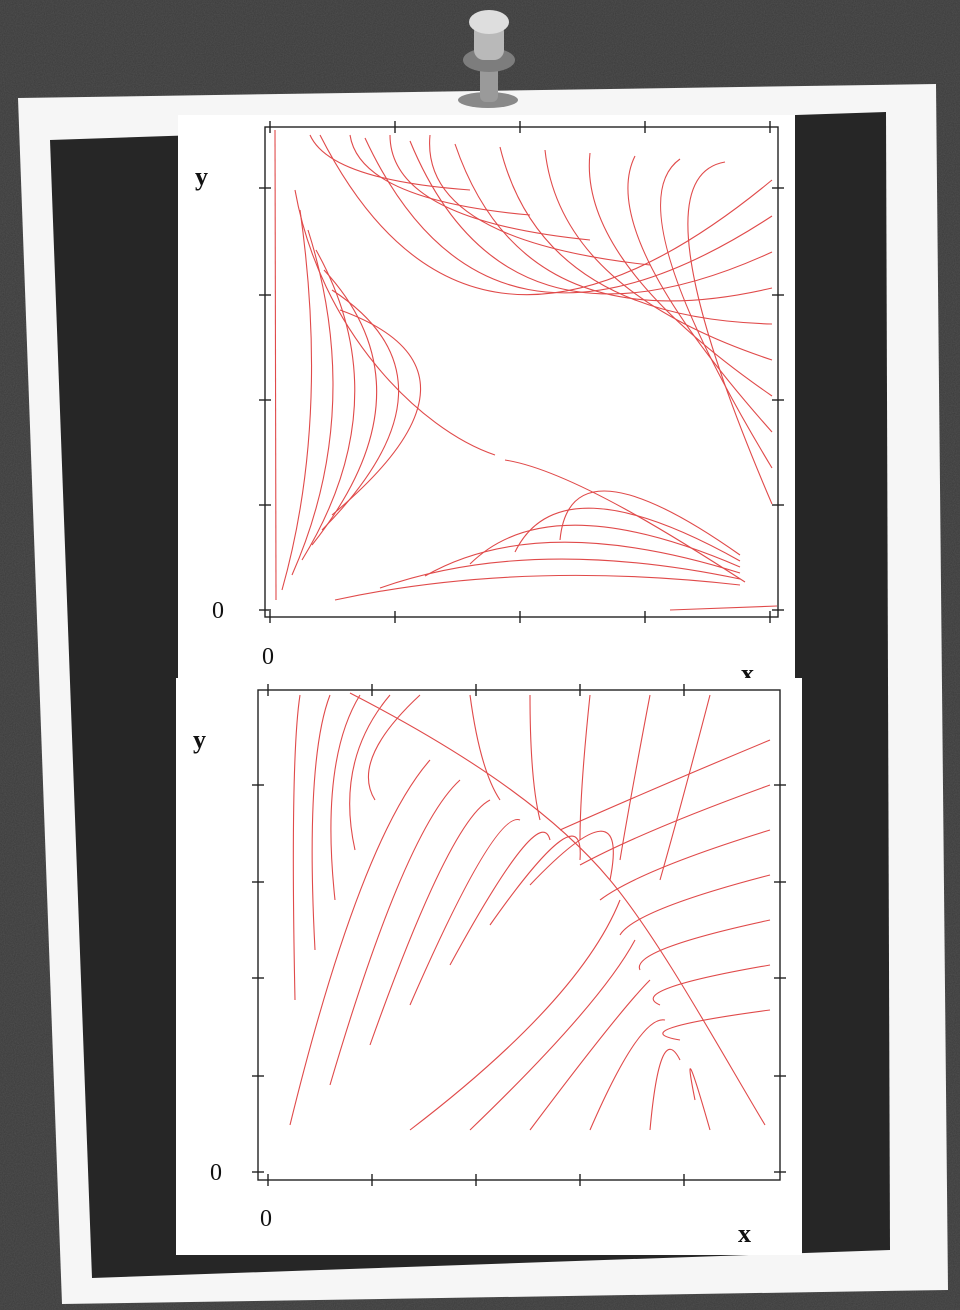 The width and height of the screenshot is (960, 1310). What do you see at coordinates (744, 1233) in the screenshot?
I see `x-axis-label: x` at bounding box center [744, 1233].